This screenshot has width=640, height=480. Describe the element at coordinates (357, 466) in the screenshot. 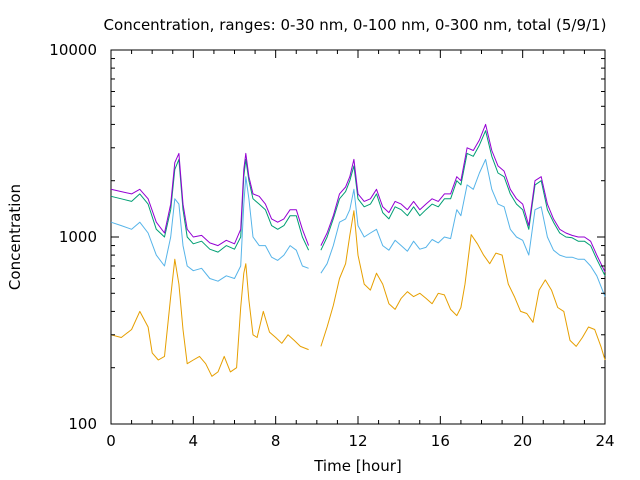

I see `x-axis-label: Time [hour]` at that location.